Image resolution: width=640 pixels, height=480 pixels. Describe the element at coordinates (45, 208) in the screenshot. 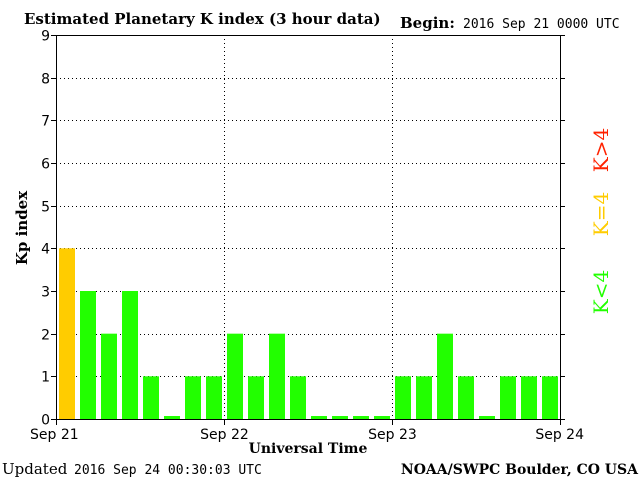

I see `y-tick-label: 5` at that location.